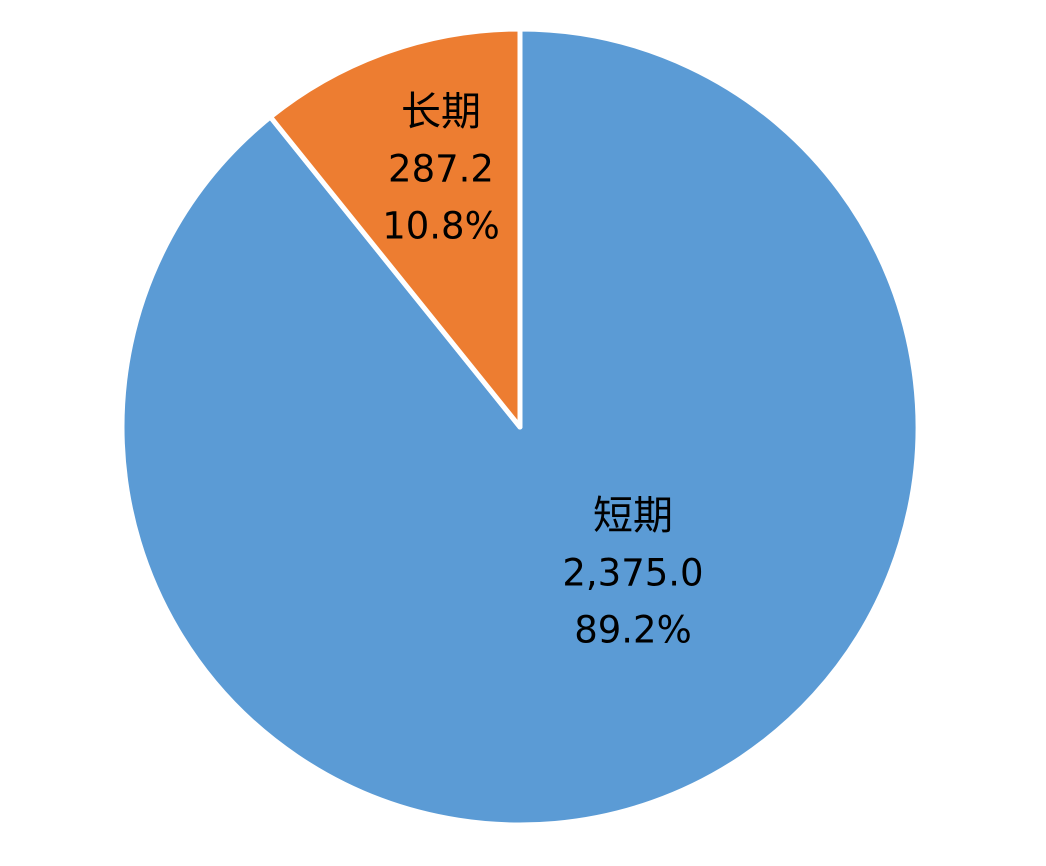 The image size is (1046, 866). What do you see at coordinates (441, 112) in the screenshot?
I see `slice-name-label: 长期` at bounding box center [441, 112].